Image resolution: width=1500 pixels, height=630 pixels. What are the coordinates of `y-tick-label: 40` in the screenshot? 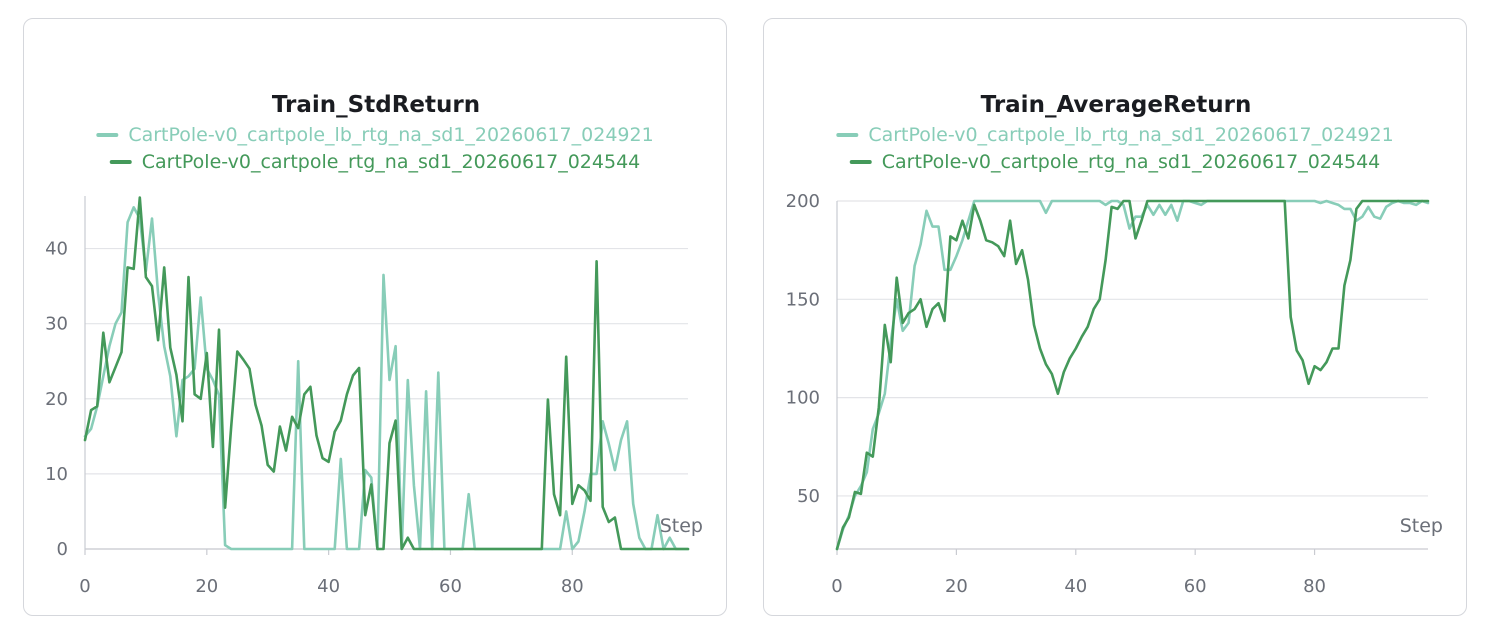 It's located at (56, 249).